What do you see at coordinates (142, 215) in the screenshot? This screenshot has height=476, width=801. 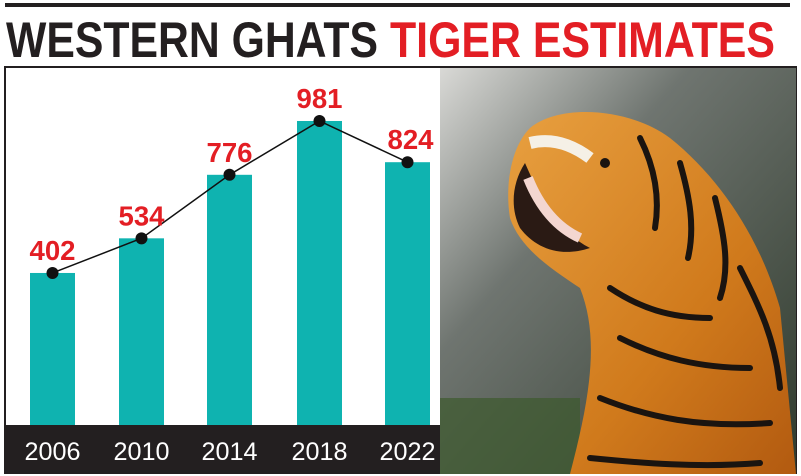 I see `data-label-2010: 534` at bounding box center [142, 215].